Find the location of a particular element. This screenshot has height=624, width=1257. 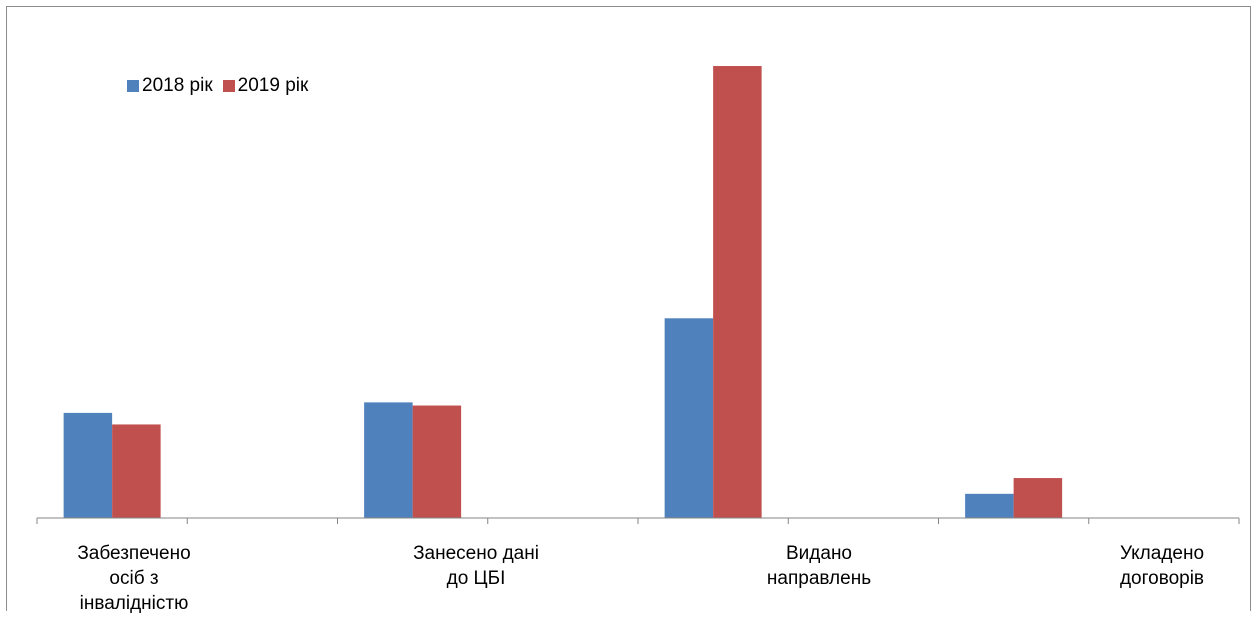

legend-label-2018: 2018 рік is located at coordinates (177, 85).